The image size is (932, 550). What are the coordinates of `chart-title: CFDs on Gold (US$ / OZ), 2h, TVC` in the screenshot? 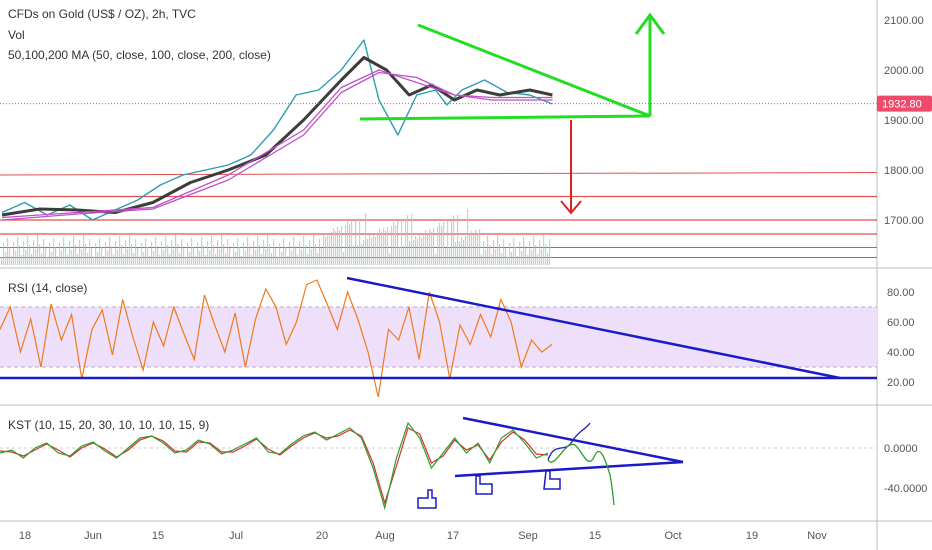 It's located at (102, 14).